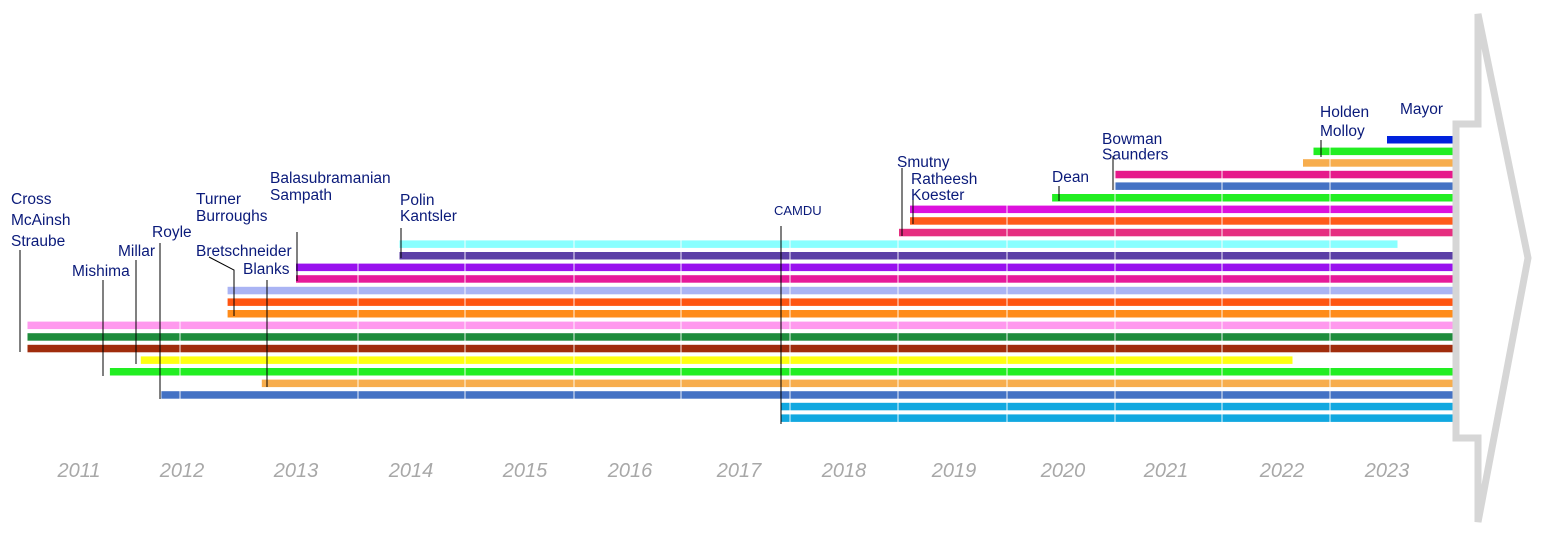  Describe the element at coordinates (1166, 471) in the screenshot. I see `year-tick-label: 2021` at that location.